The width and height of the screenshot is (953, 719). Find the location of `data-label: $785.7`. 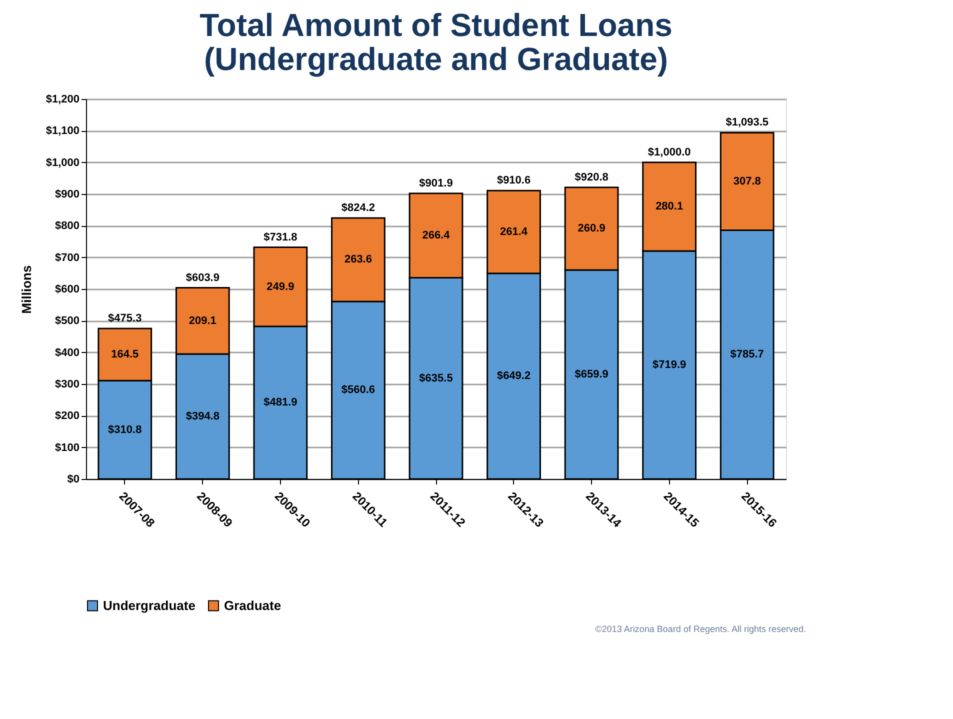

data-label: $785.7 is located at coordinates (747, 354).